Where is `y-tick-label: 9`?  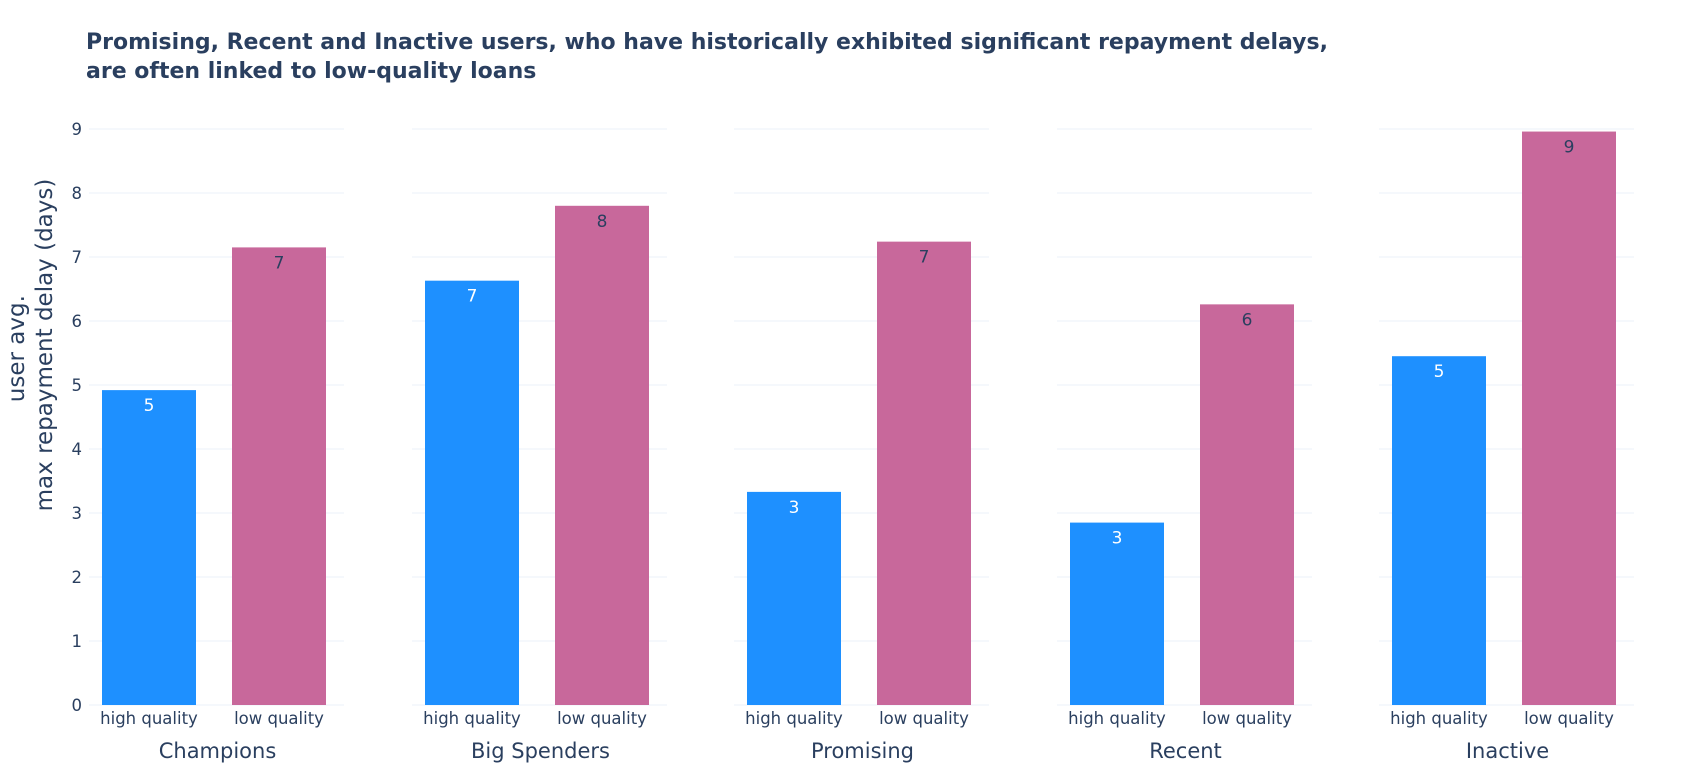 y-tick-label: 9 is located at coordinates (77, 129).